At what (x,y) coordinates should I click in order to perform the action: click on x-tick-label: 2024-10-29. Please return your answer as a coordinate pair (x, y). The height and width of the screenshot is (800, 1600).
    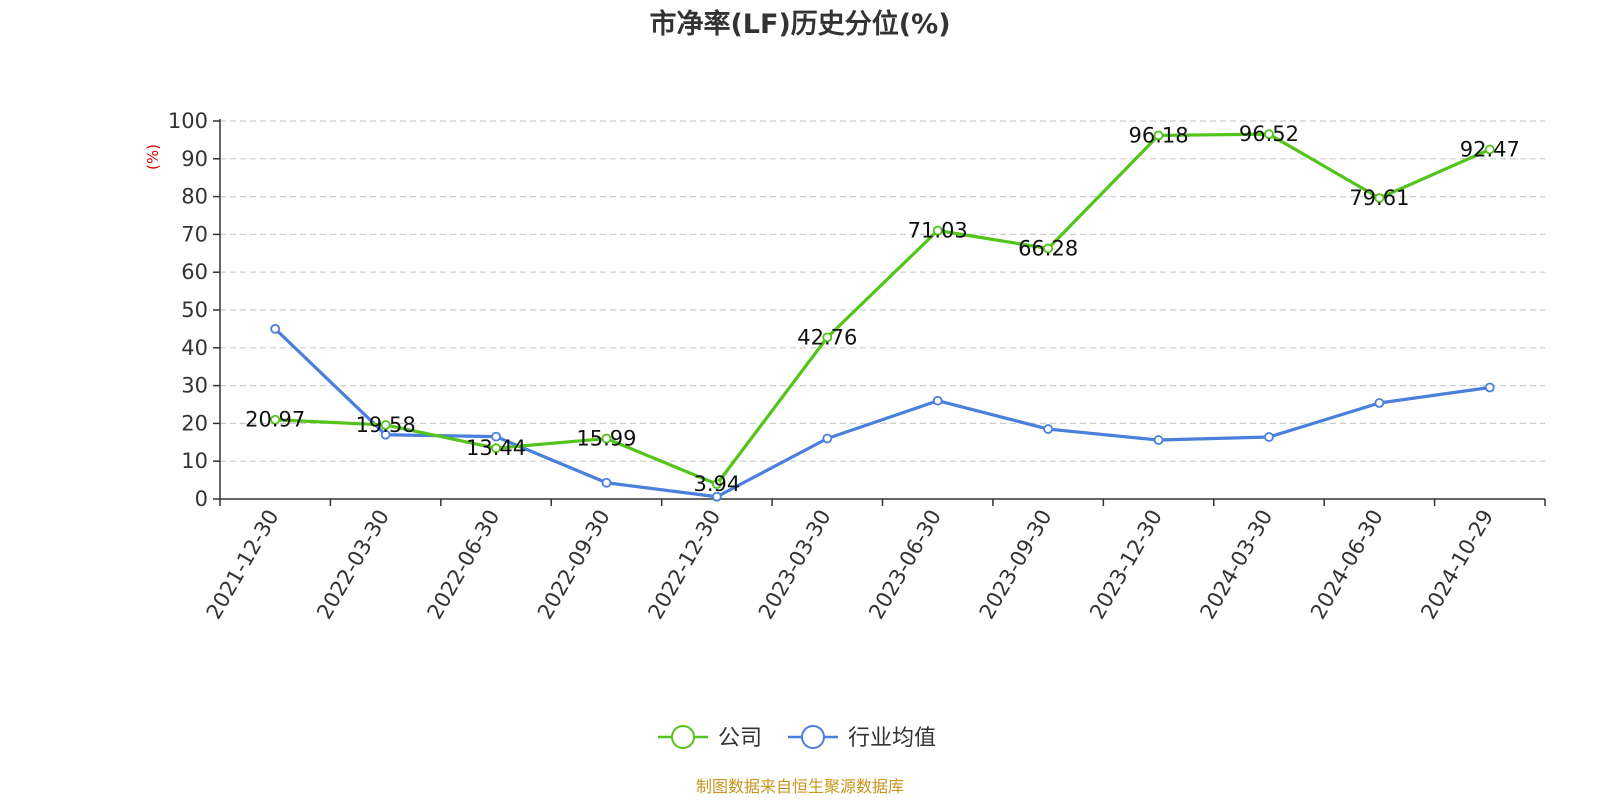
    Looking at the image, I should click on (1457, 565).